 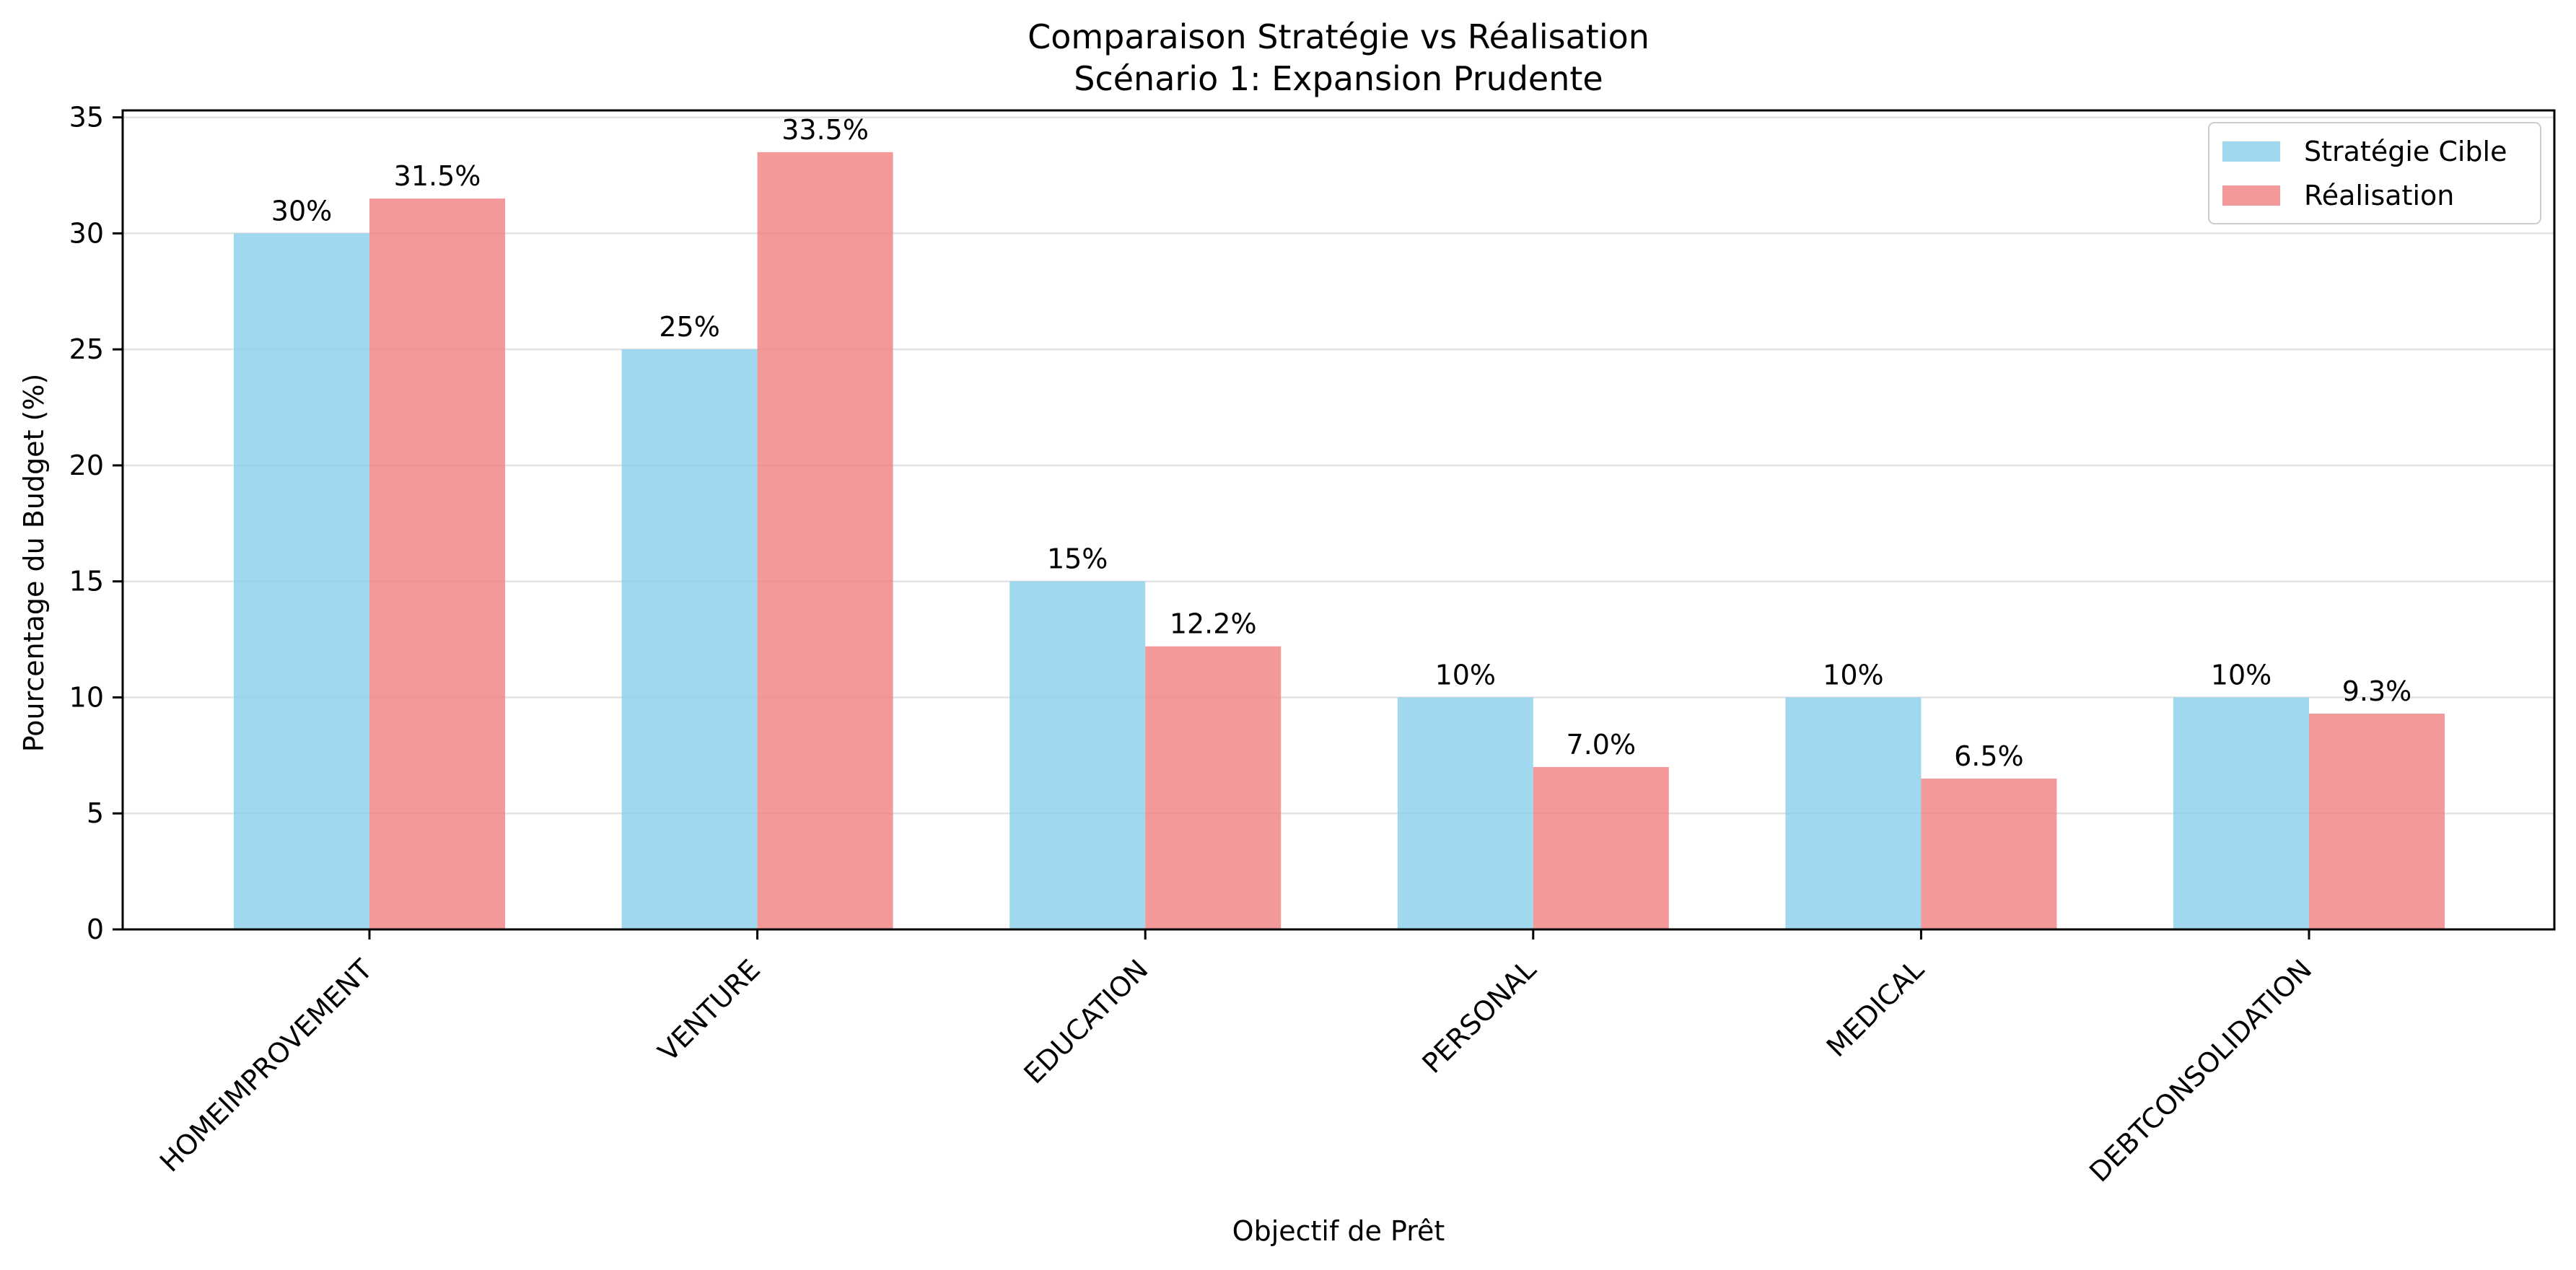 What do you see at coordinates (1338, 1231) in the screenshot?
I see `x-axis-label: Objectif de Prêt` at bounding box center [1338, 1231].